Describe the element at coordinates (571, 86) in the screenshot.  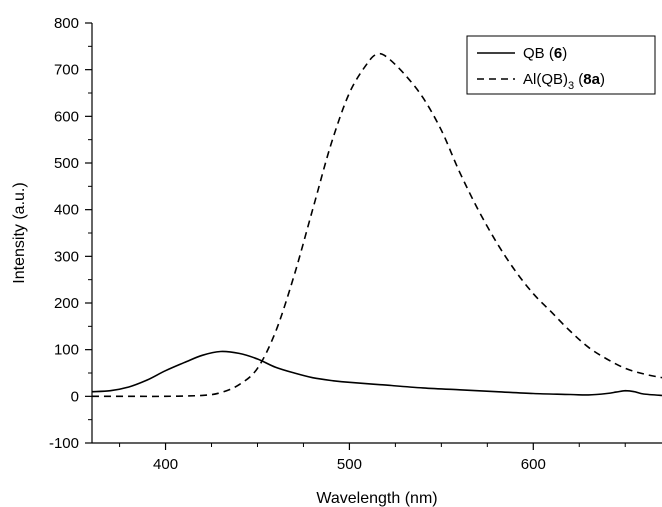
I see `legend-alqb3-sub: 3` at that location.